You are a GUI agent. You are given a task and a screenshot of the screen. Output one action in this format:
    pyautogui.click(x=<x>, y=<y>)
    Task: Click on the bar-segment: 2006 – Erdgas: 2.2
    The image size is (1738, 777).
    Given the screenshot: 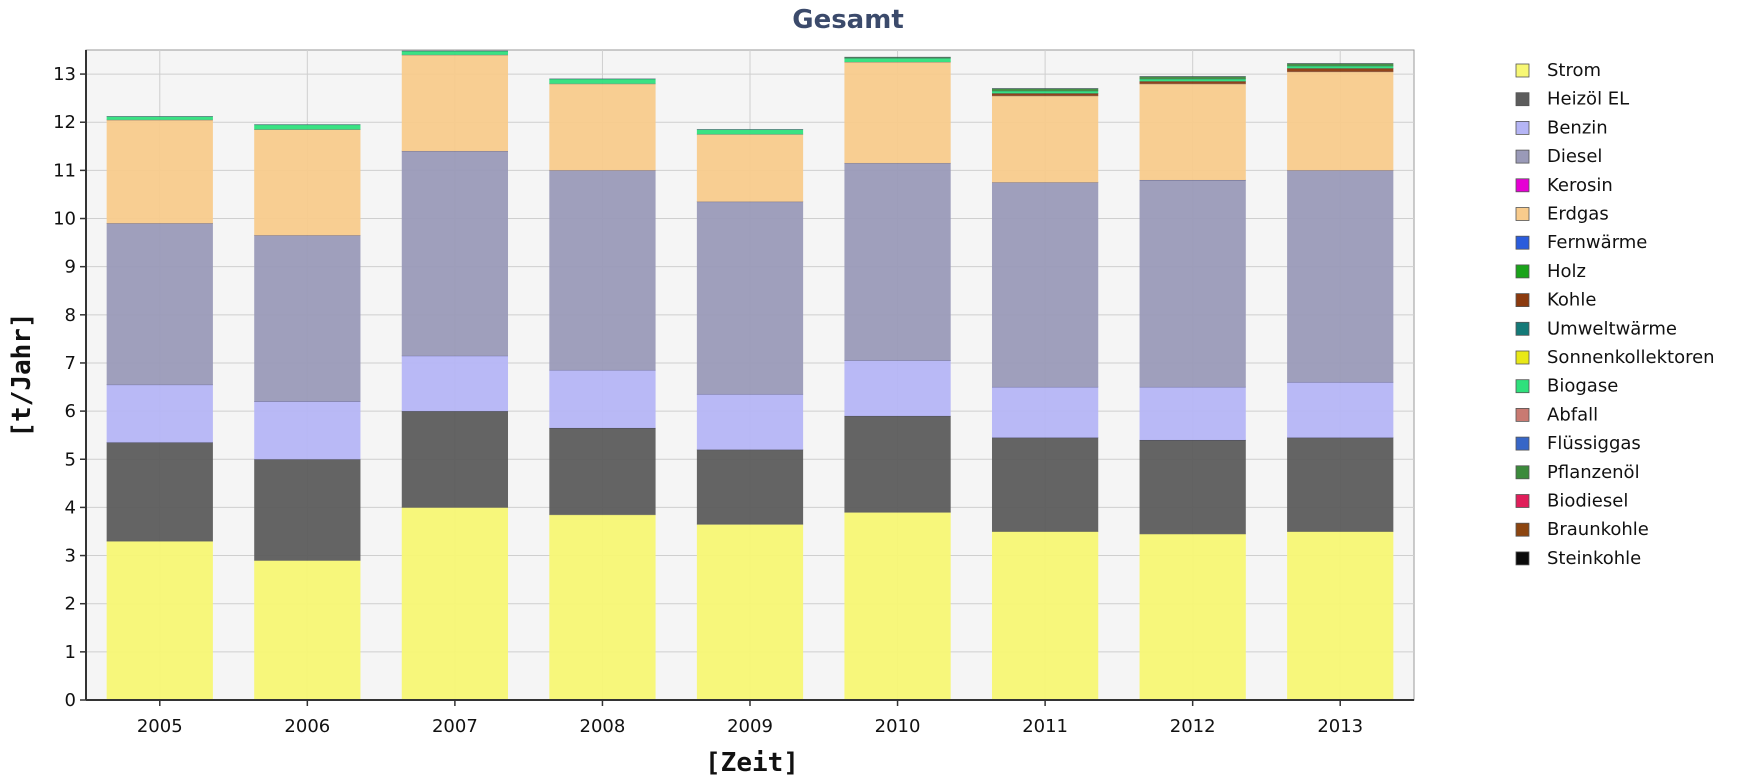 What is the action you would take?
    pyautogui.click(x=307, y=182)
    